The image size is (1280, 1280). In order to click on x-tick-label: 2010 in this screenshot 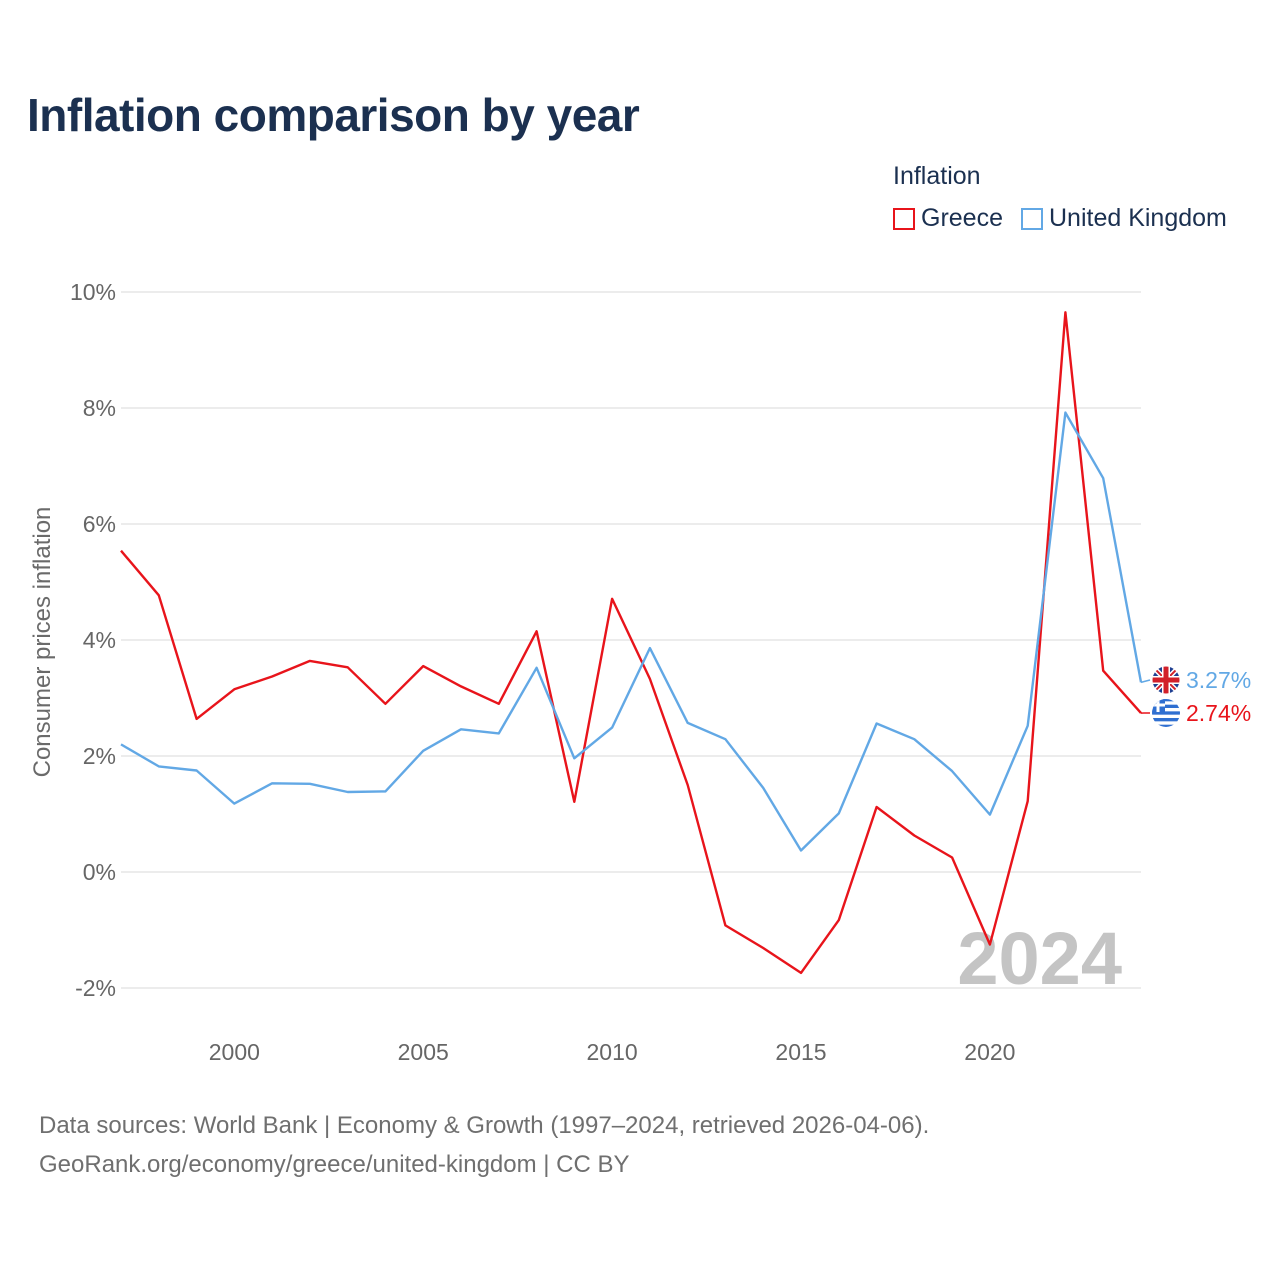, I will do `click(612, 1052)`.